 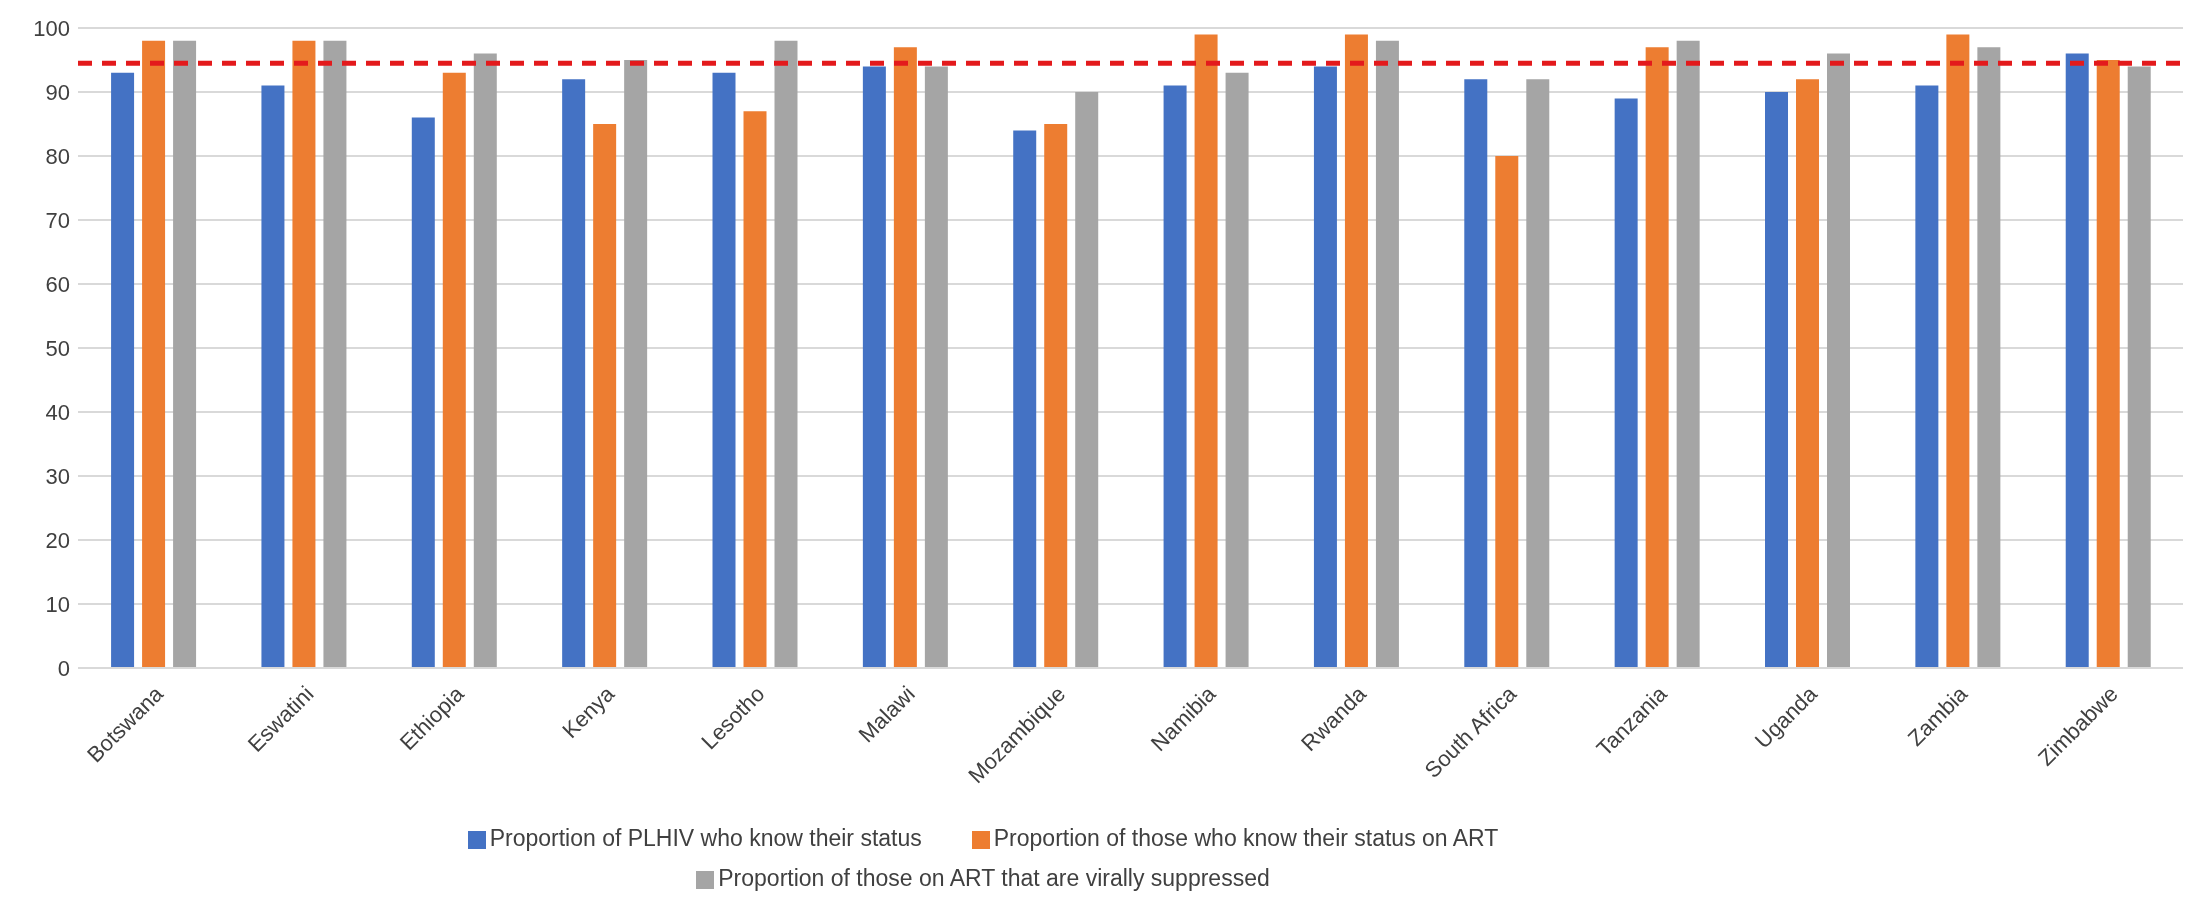 I want to click on y-tick-label: 50, so click(x=57, y=348).